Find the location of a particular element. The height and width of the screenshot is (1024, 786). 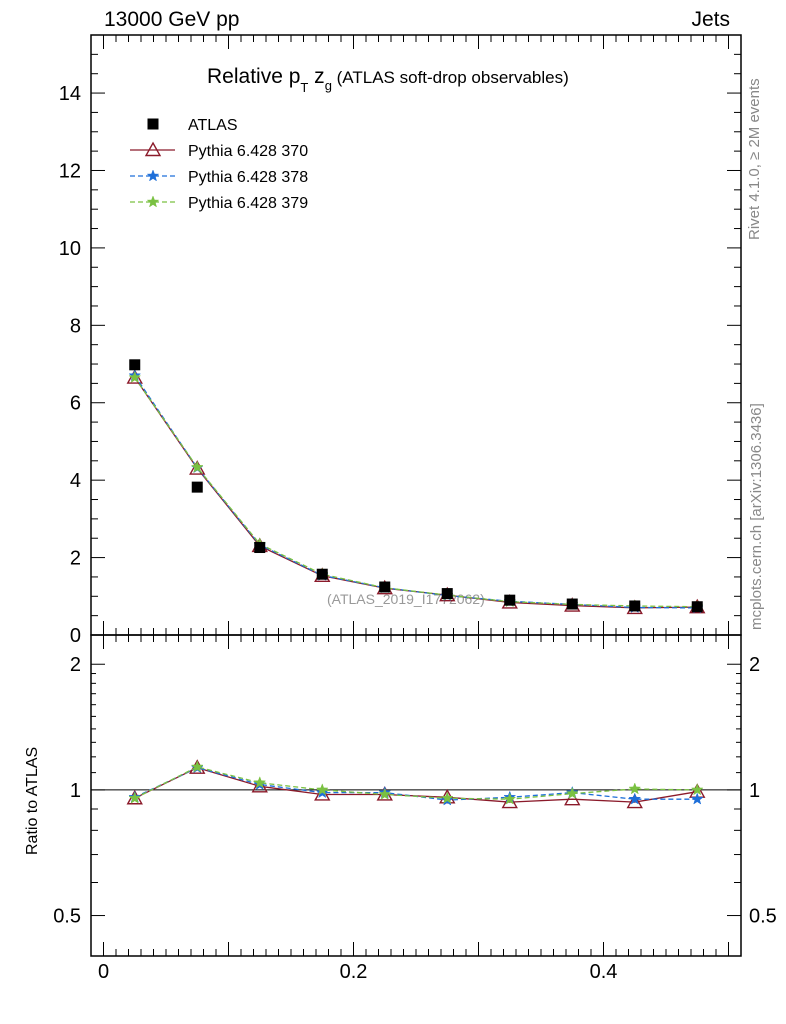

legend-label-atlas: ATLAS is located at coordinates (213, 125).